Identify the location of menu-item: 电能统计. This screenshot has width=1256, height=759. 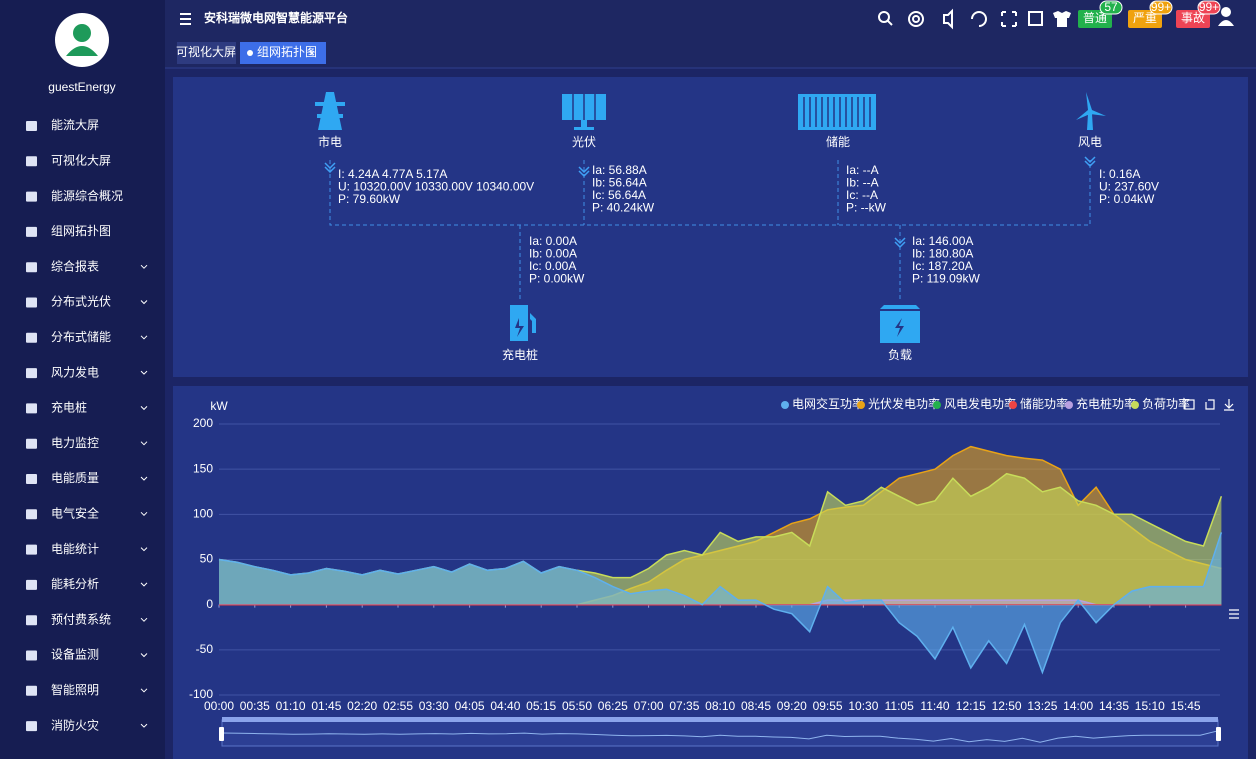
(75, 549).